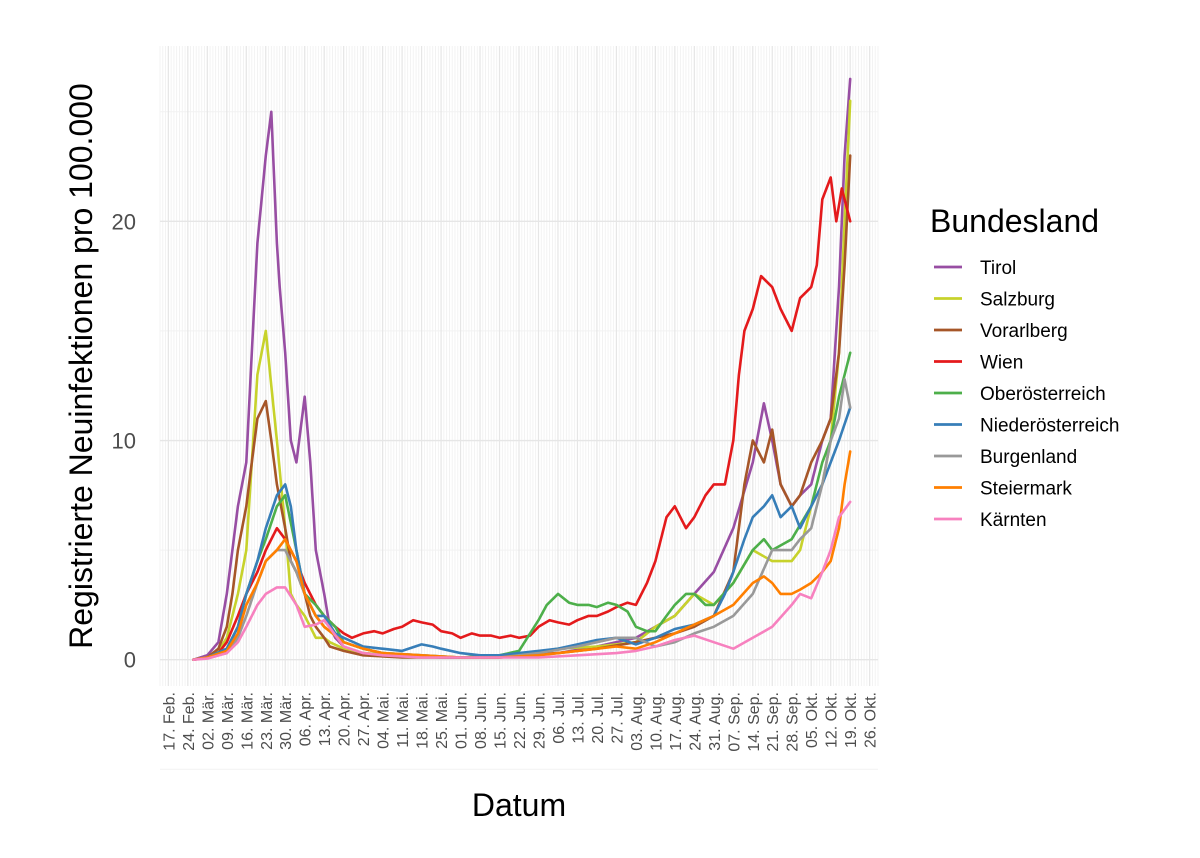  Describe the element at coordinates (1024, 331) in the screenshot. I see `legend-label: Vorarlberg` at that location.